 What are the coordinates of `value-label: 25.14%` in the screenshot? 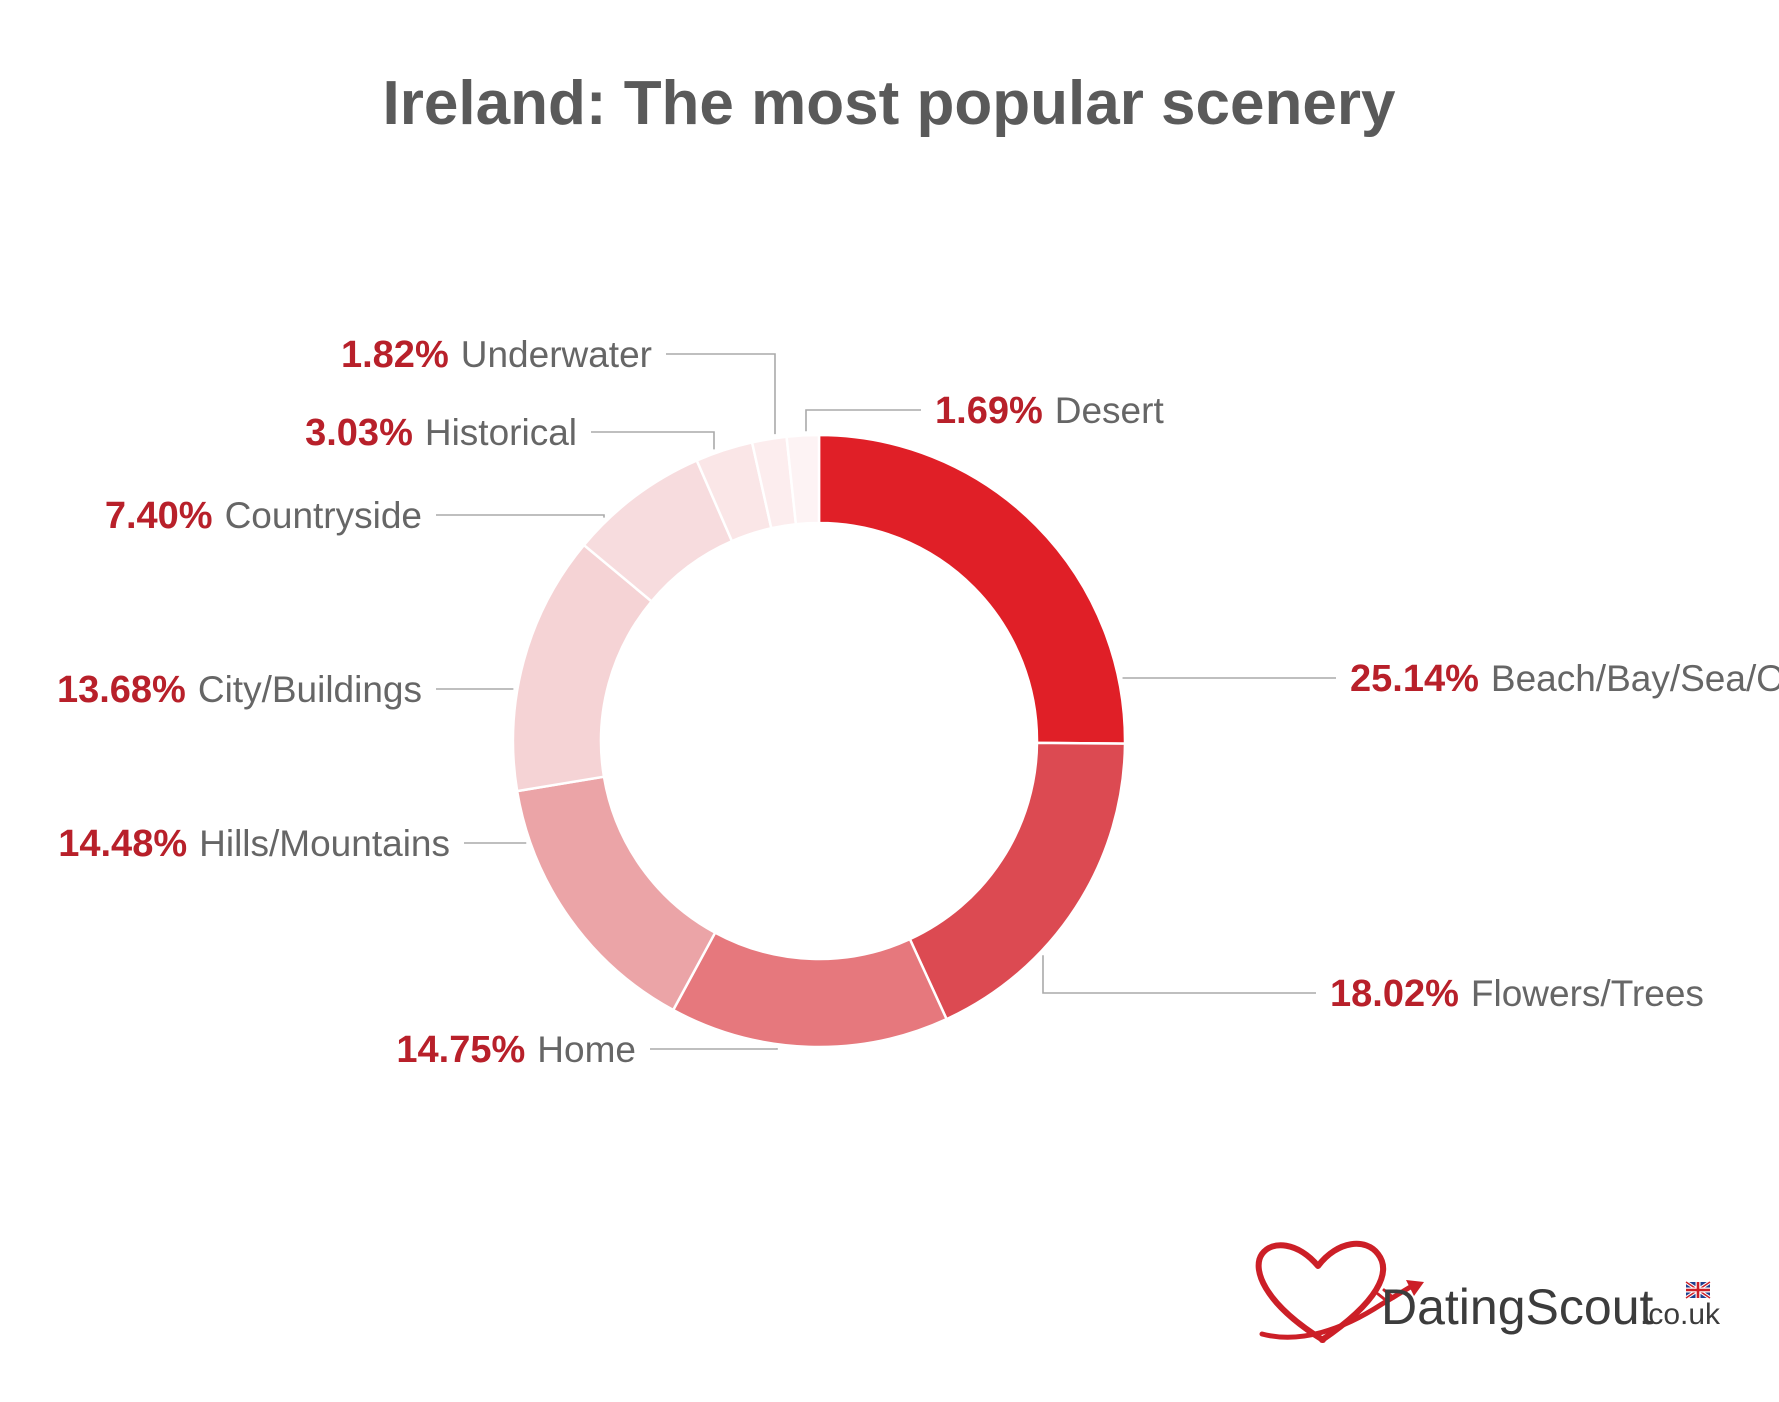 It's located at (1414, 679).